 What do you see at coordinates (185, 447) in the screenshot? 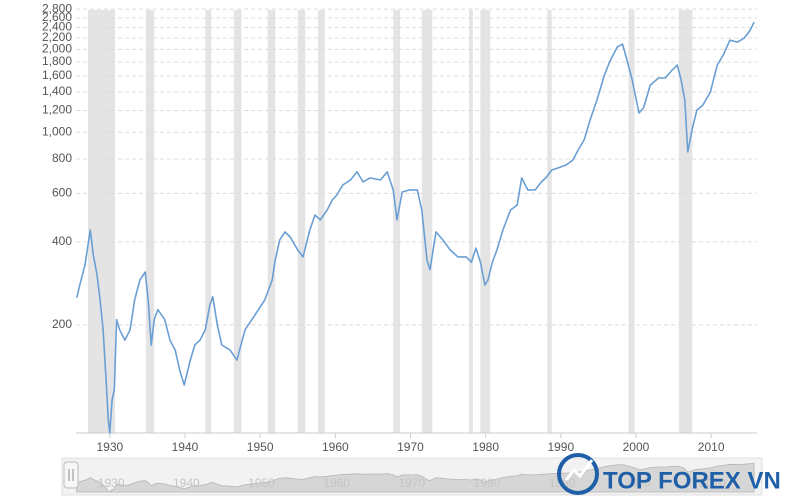
I see `x-tick-label: 1940` at bounding box center [185, 447].